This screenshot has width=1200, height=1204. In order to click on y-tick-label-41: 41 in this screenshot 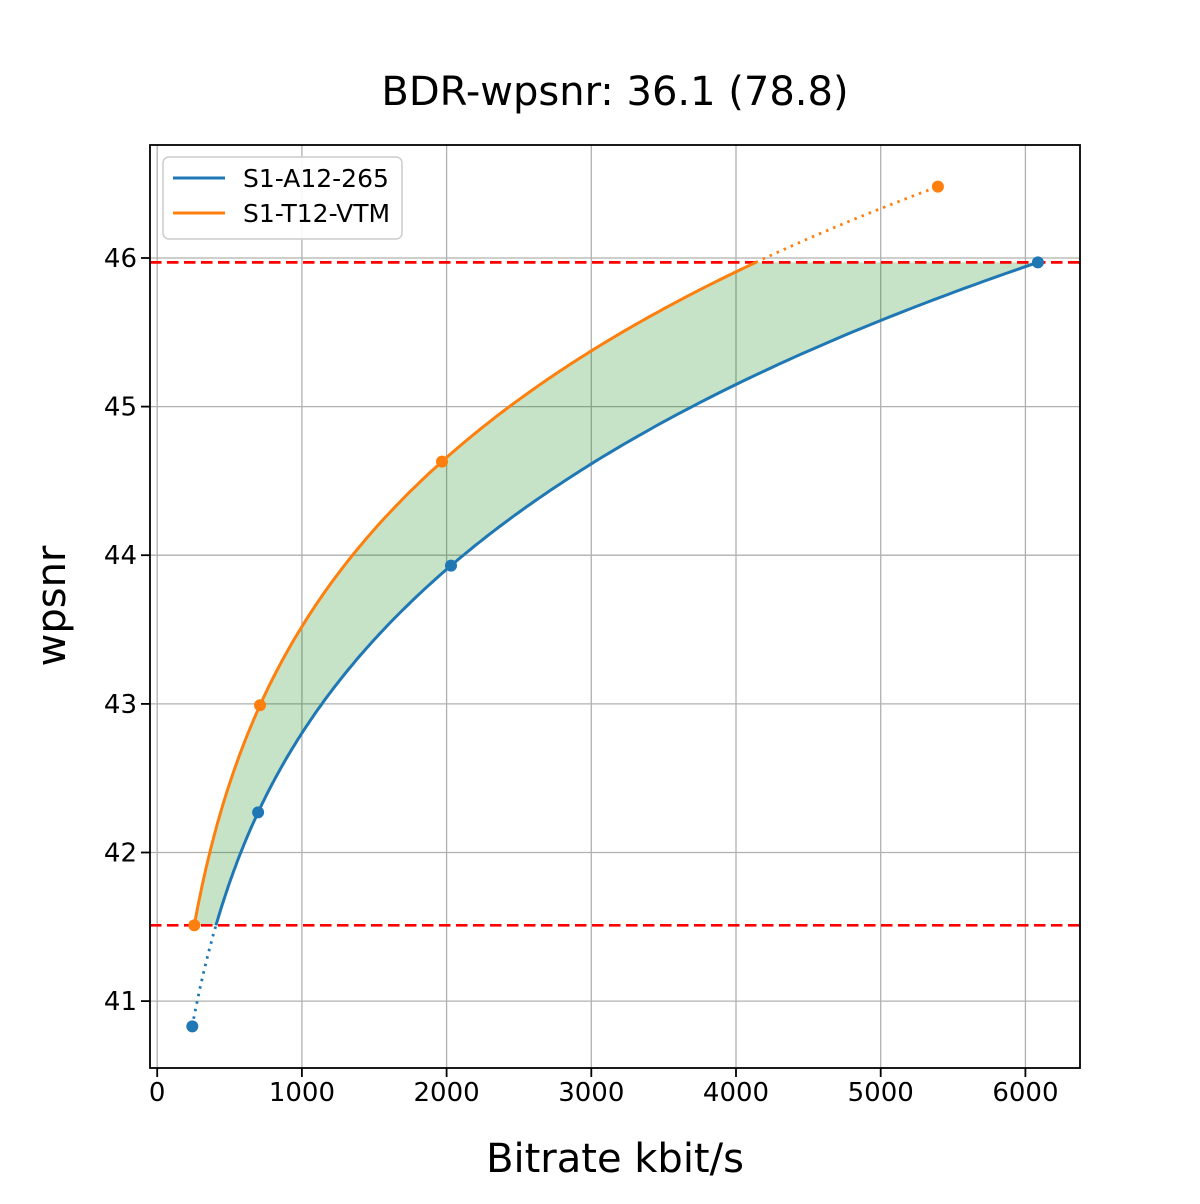, I will do `click(120, 1002)`.